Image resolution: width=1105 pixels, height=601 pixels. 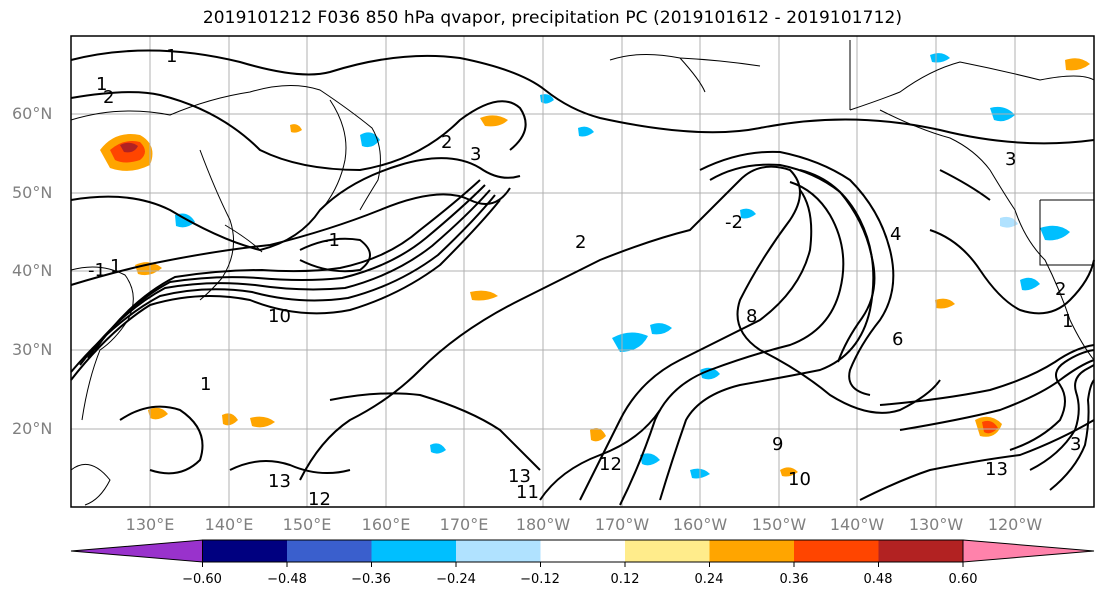 I want to click on contour-label: 4, so click(x=895, y=234).